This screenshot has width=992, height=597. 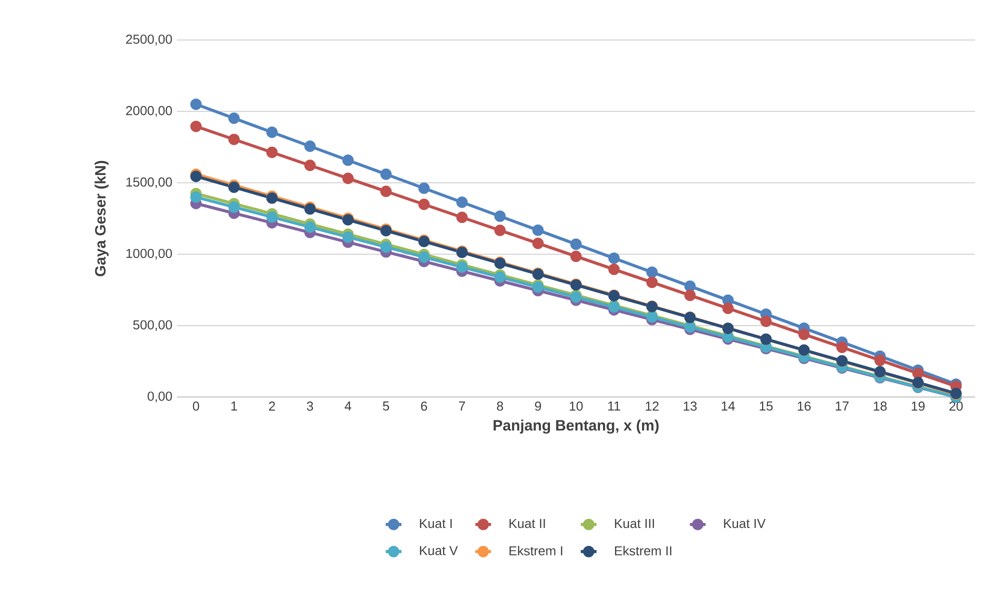 What do you see at coordinates (149, 182) in the screenshot?
I see `y-tick-label: 1500,00` at bounding box center [149, 182].